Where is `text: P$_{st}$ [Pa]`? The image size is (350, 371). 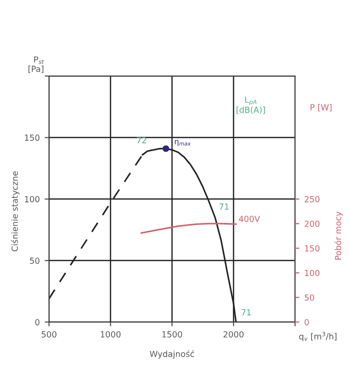 text: P$_{st}$ [Pa] is located at coordinates (36, 64).